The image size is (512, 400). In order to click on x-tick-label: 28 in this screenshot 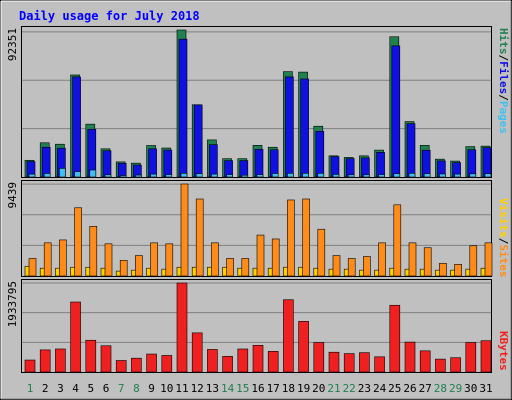, I will do `click(440, 388)`.